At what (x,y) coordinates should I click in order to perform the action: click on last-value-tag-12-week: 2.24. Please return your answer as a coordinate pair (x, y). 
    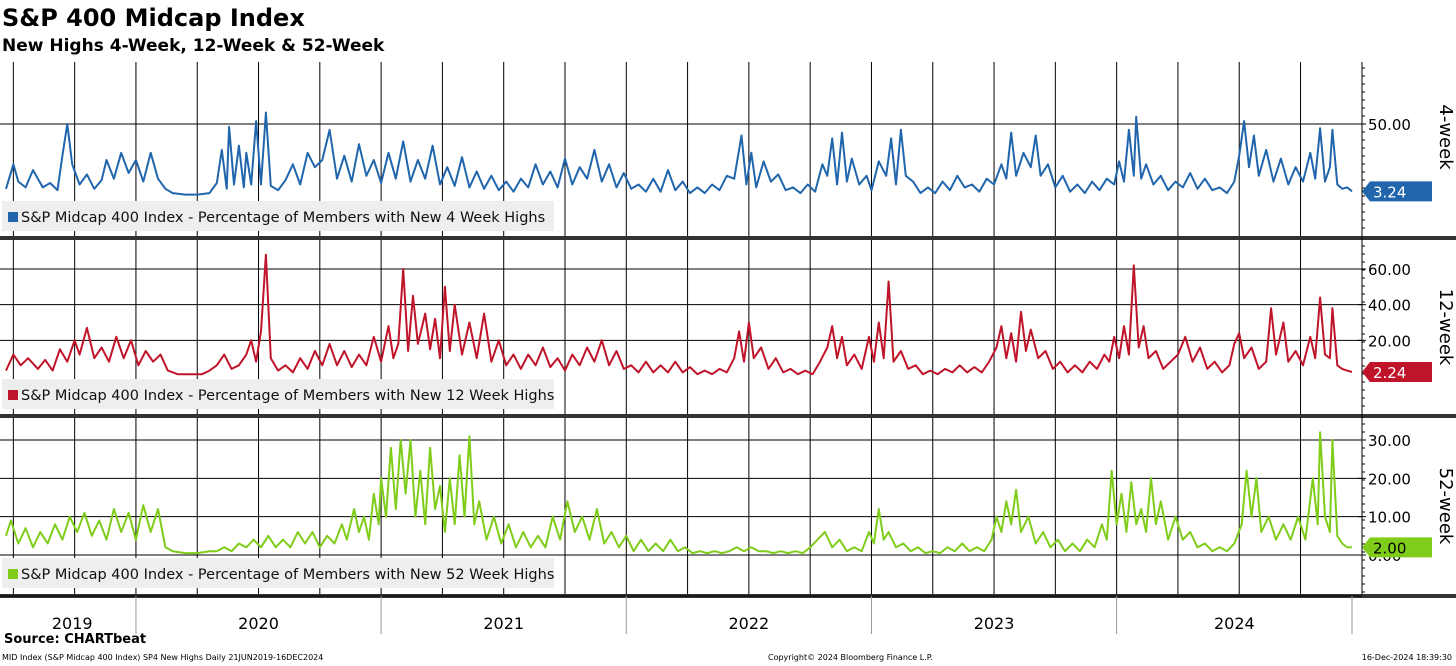
    Looking at the image, I should click on (1397, 372).